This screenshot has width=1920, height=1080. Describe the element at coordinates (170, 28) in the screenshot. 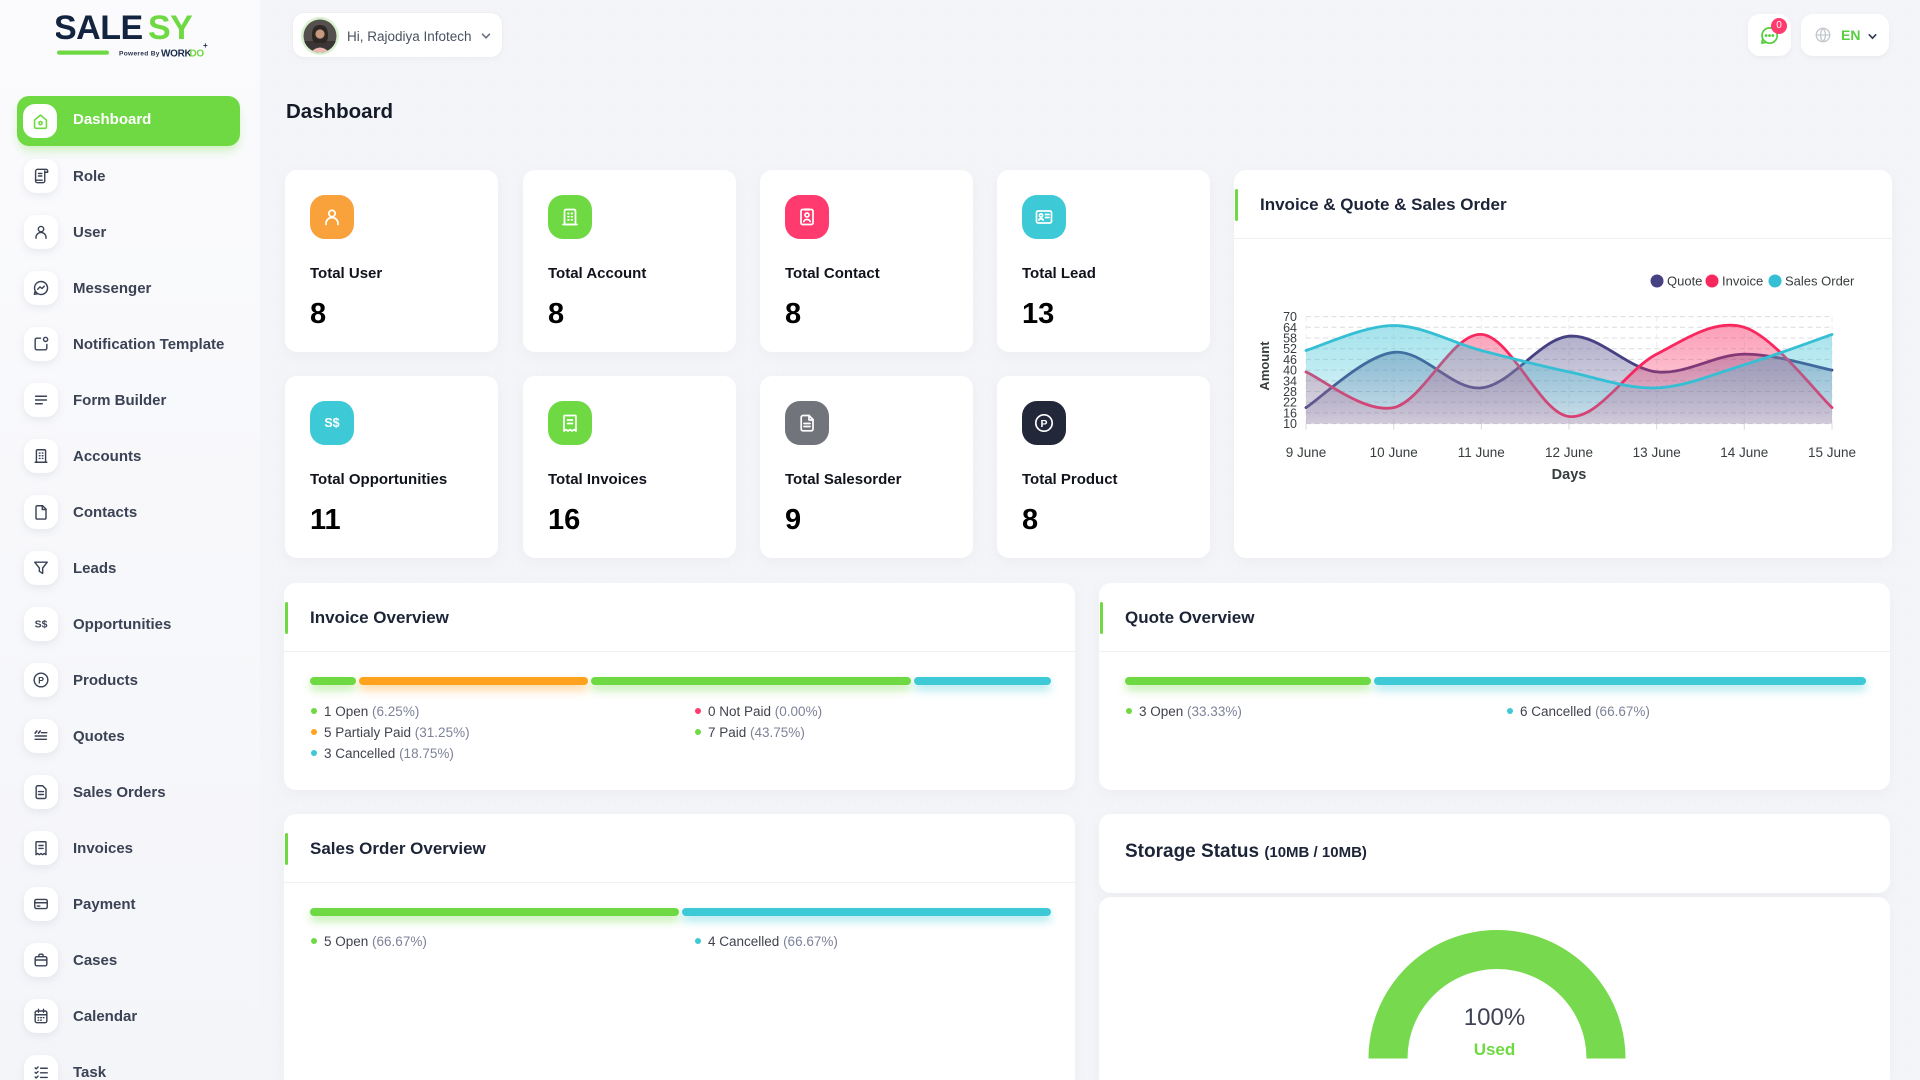

I see `svg-text: SY` at that location.